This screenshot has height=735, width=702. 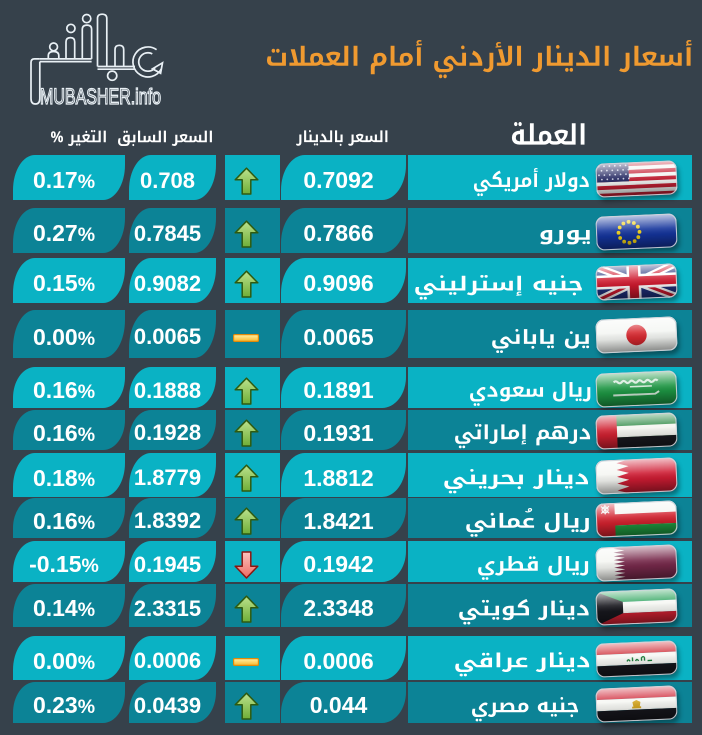 I want to click on svg-text: MUBASHER.info, so click(x=100, y=96).